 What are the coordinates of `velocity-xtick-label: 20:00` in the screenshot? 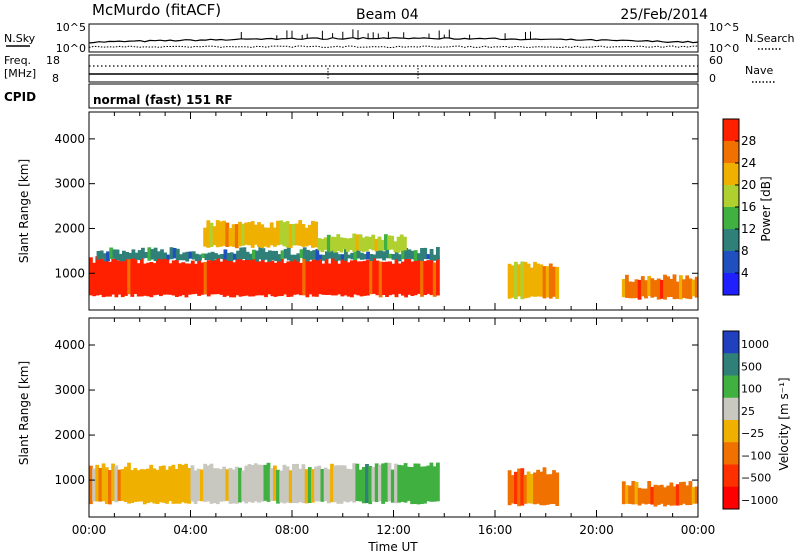 It's located at (596, 530).